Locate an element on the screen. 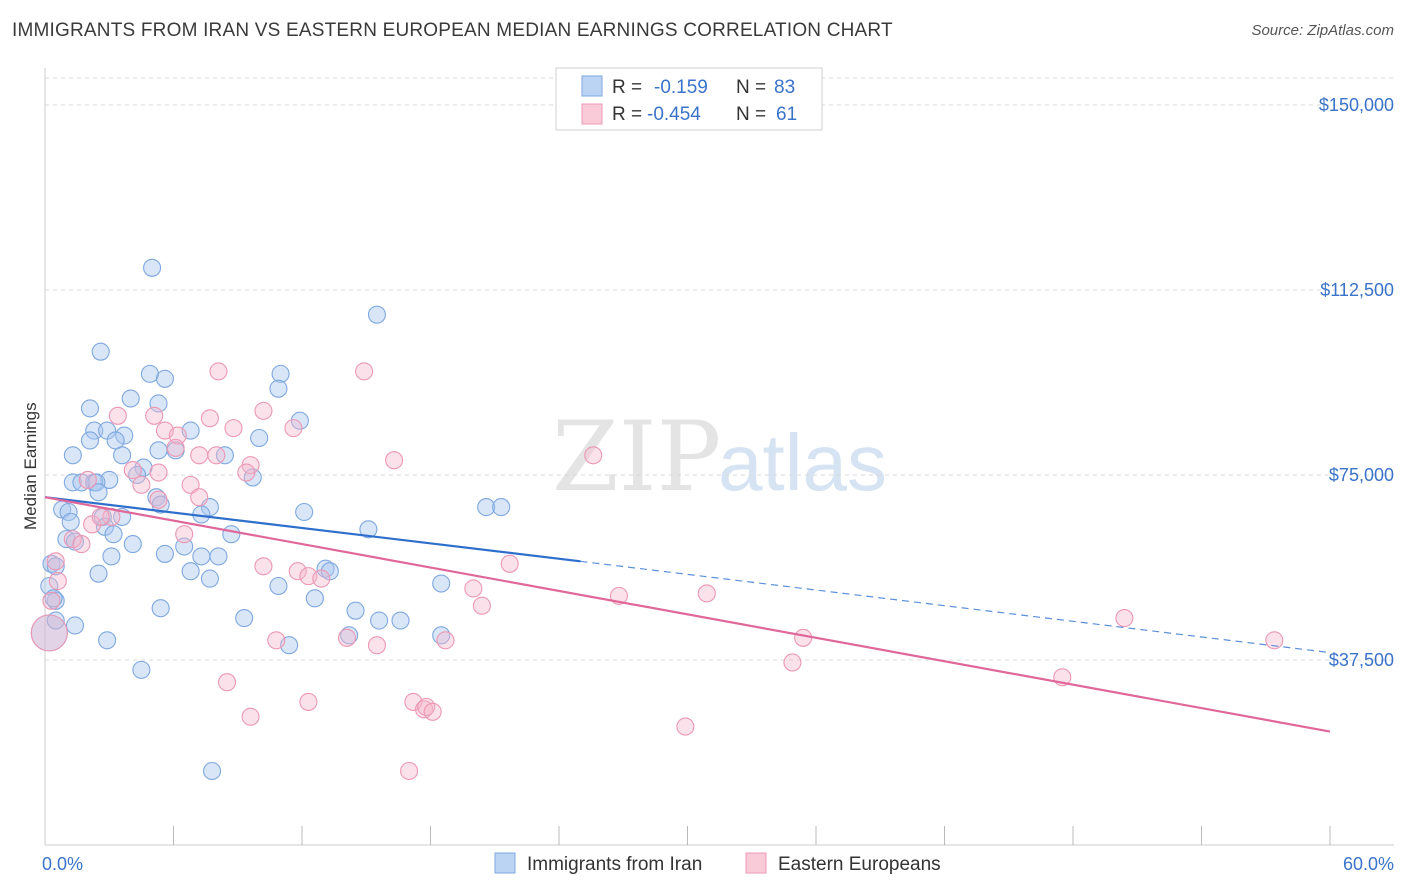 This screenshot has height=892, width=1406. x-tick-label: 60.0% is located at coordinates (1368, 864).